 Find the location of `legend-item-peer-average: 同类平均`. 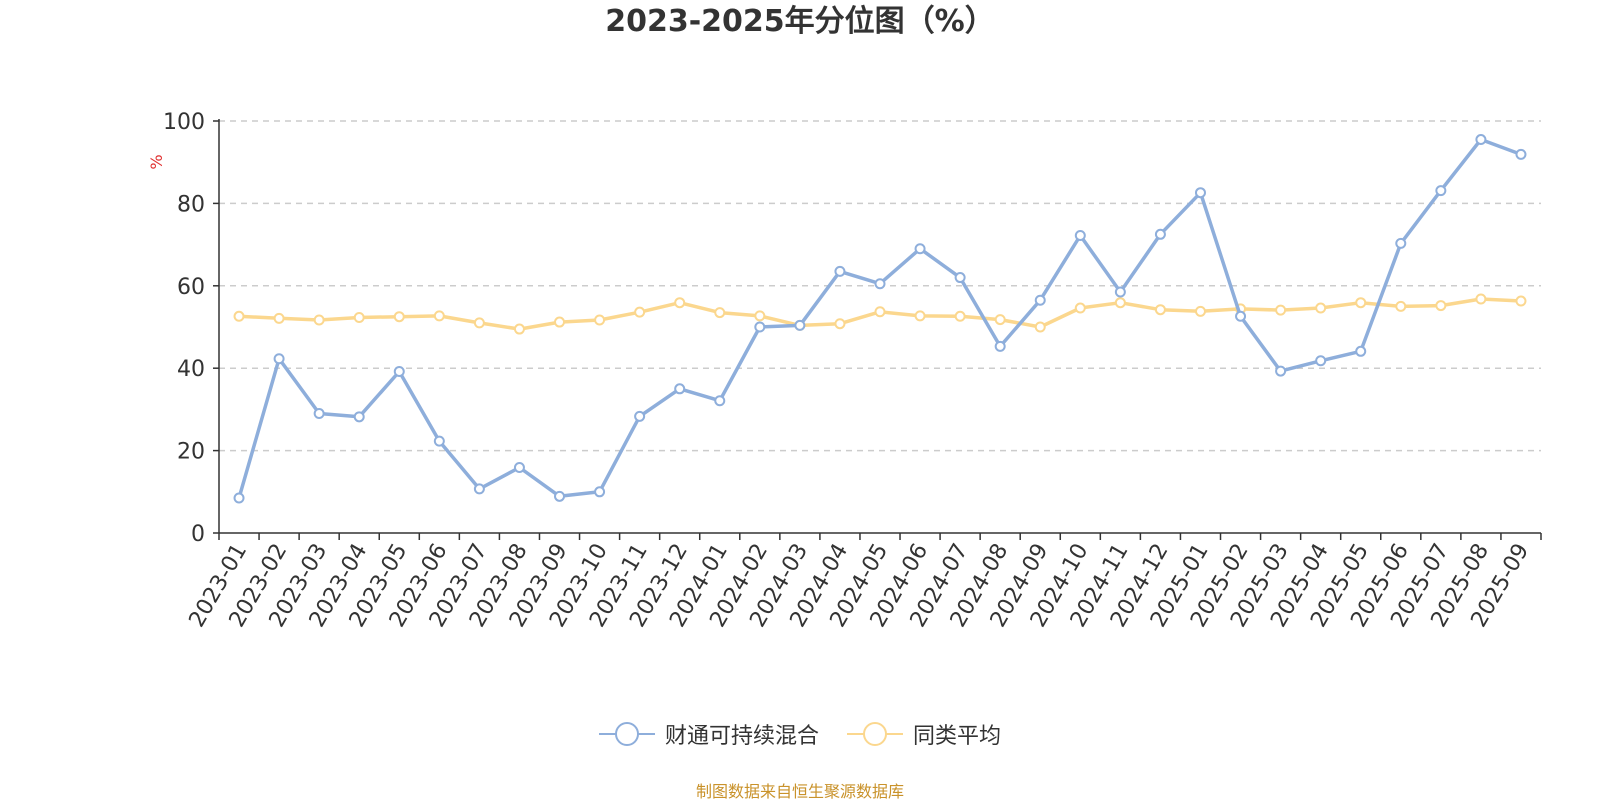

legend-item-peer-average: 同类平均 is located at coordinates (924, 734).